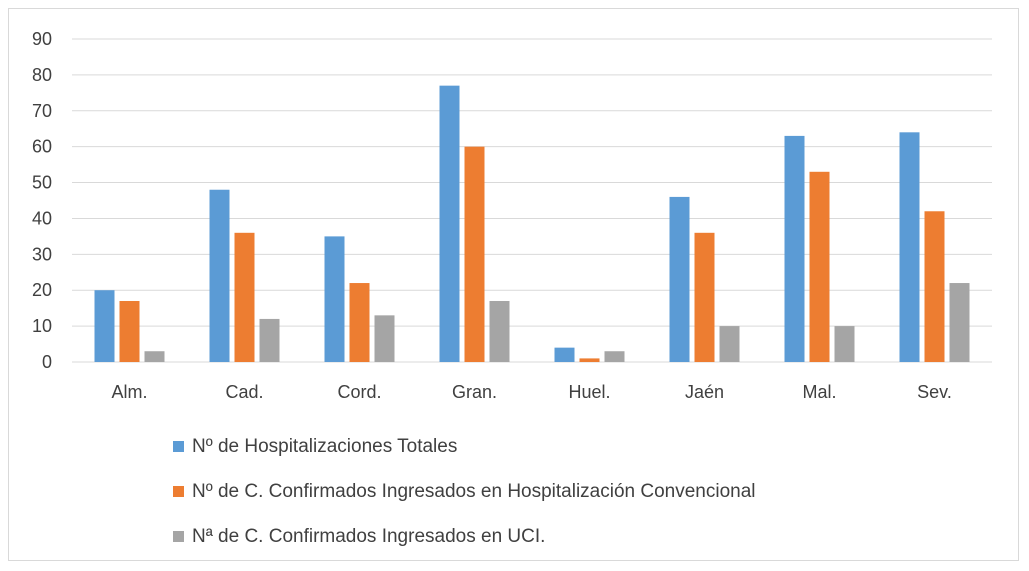  I want to click on x-tick-label-3: Cord., so click(359, 392).